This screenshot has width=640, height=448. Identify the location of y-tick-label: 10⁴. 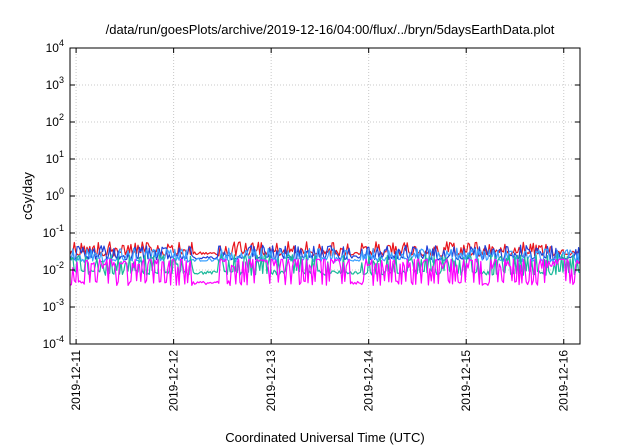
(55, 46).